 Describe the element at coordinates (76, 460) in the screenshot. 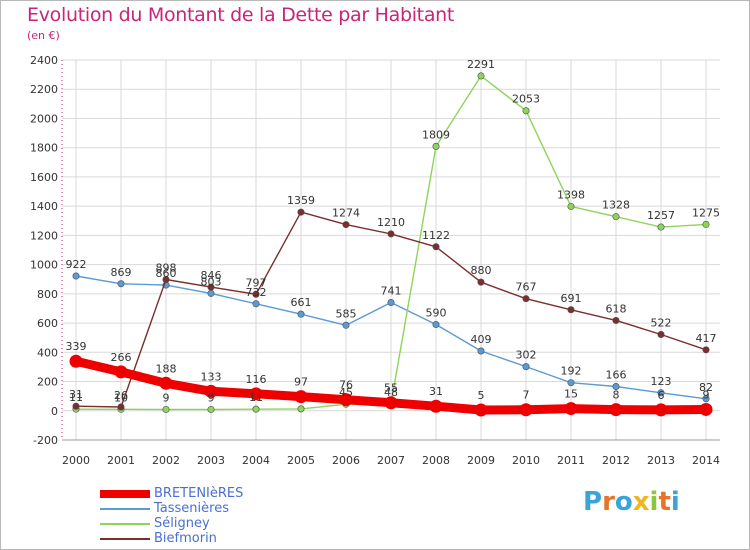

I see `x-tick-label: 2000` at that location.